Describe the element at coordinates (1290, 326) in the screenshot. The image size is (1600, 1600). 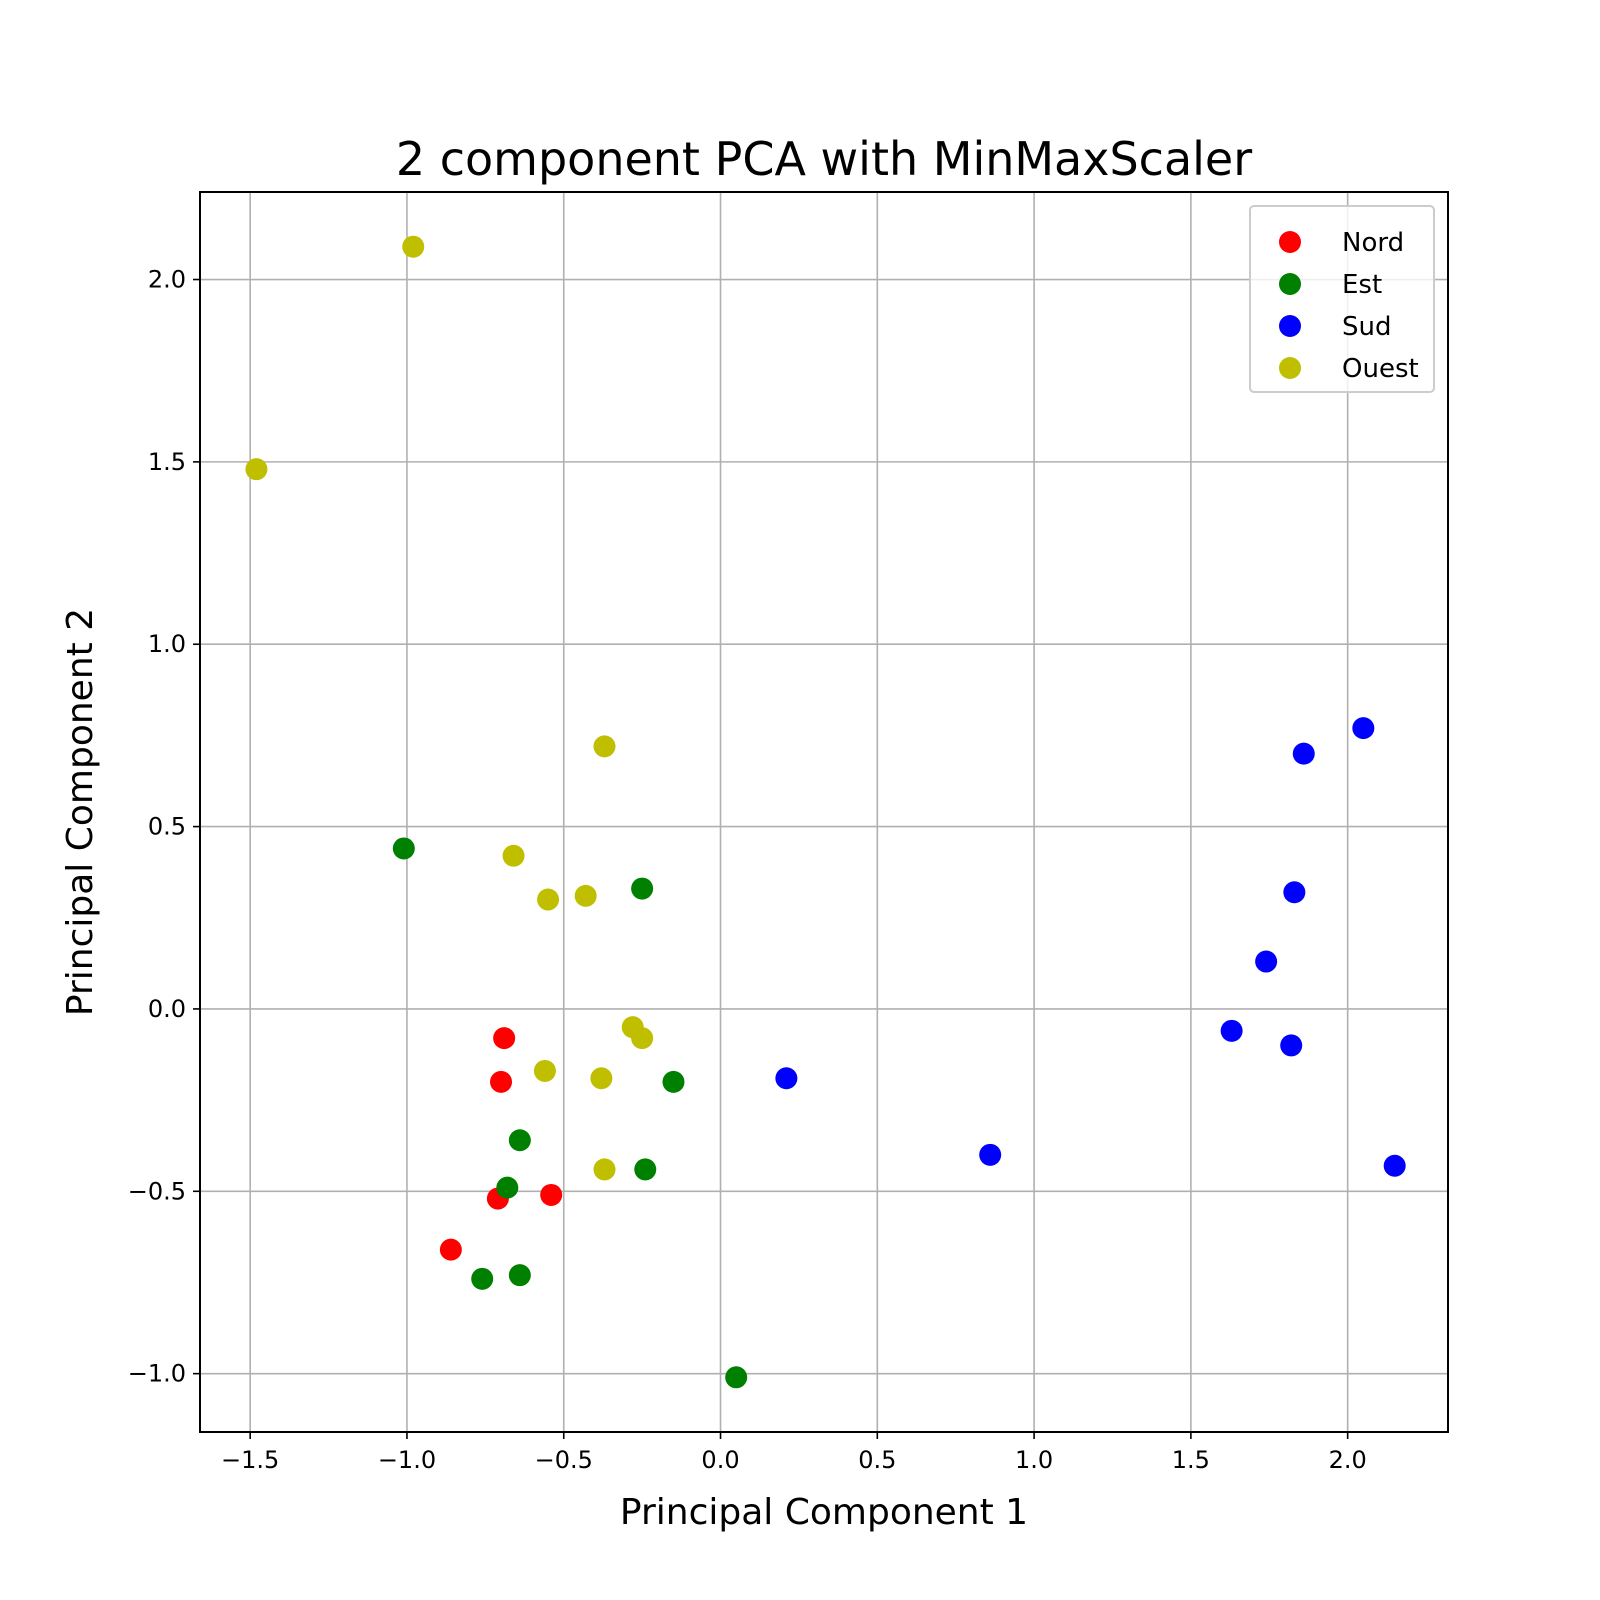
I see `legend-marker-sud` at that location.